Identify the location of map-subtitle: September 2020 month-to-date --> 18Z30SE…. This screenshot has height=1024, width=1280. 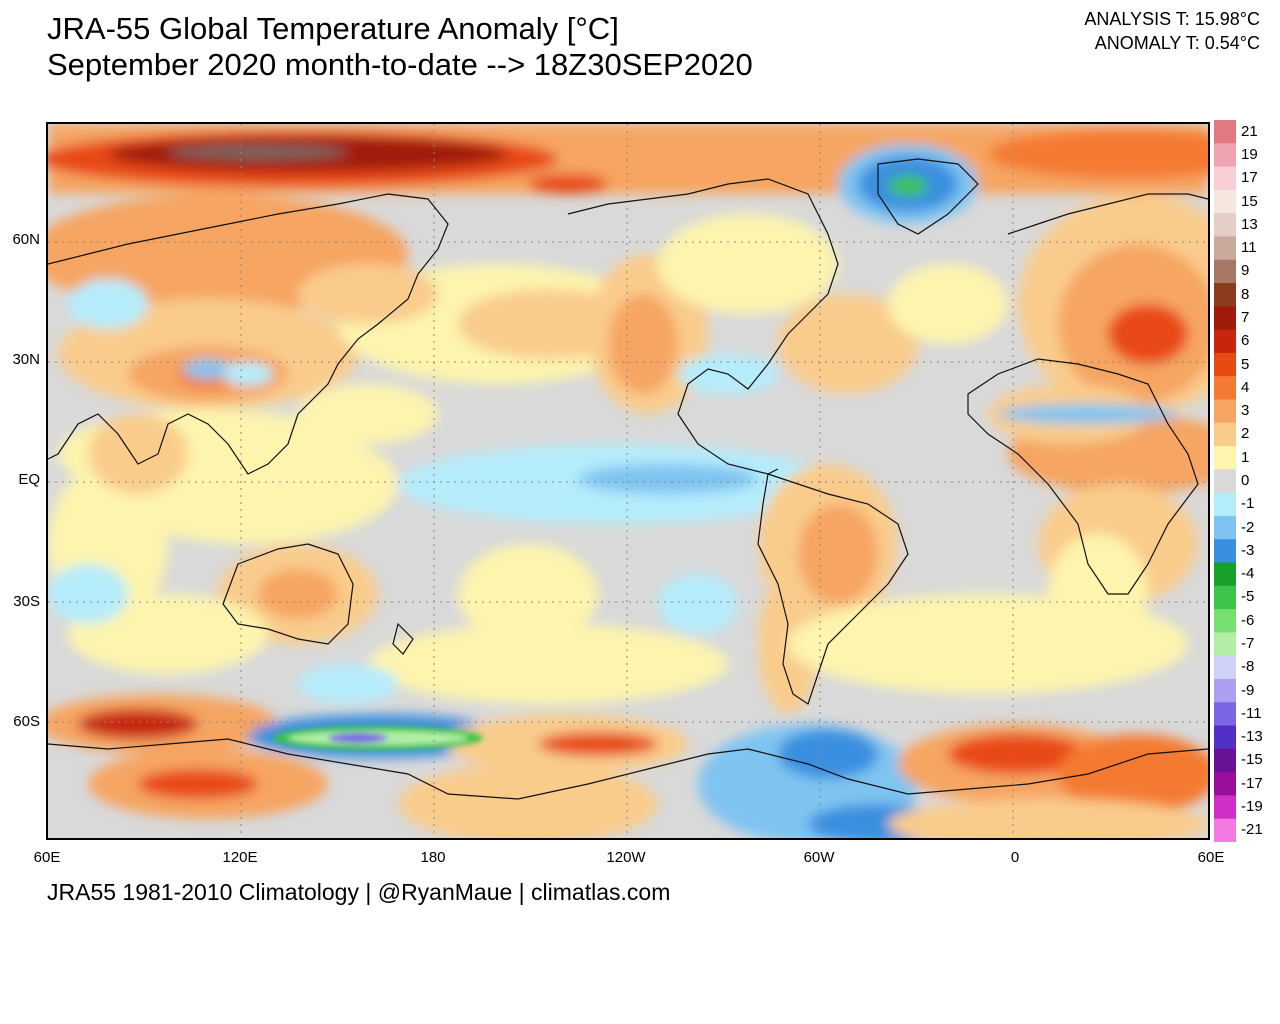
(400, 64).